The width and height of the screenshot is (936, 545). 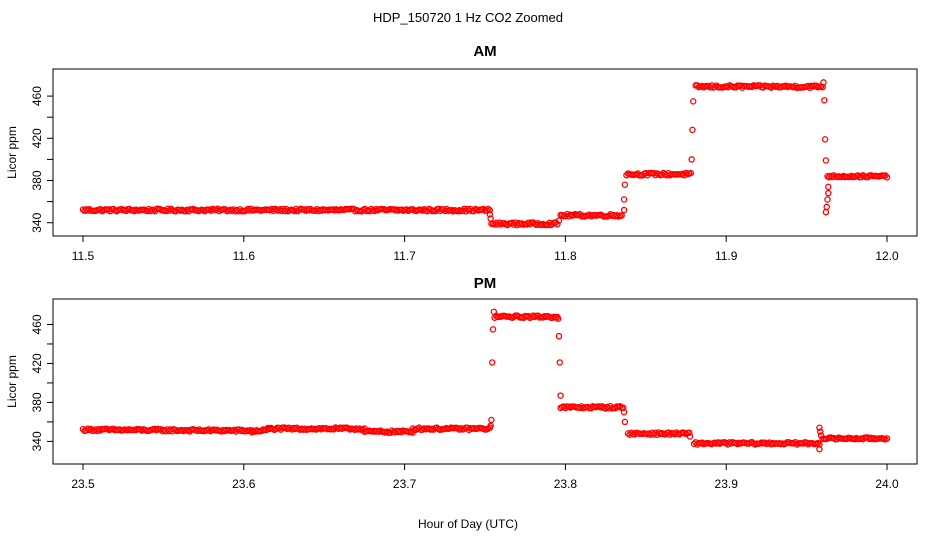 I want to click on x-tick-label: 23.7, so click(x=405, y=484).